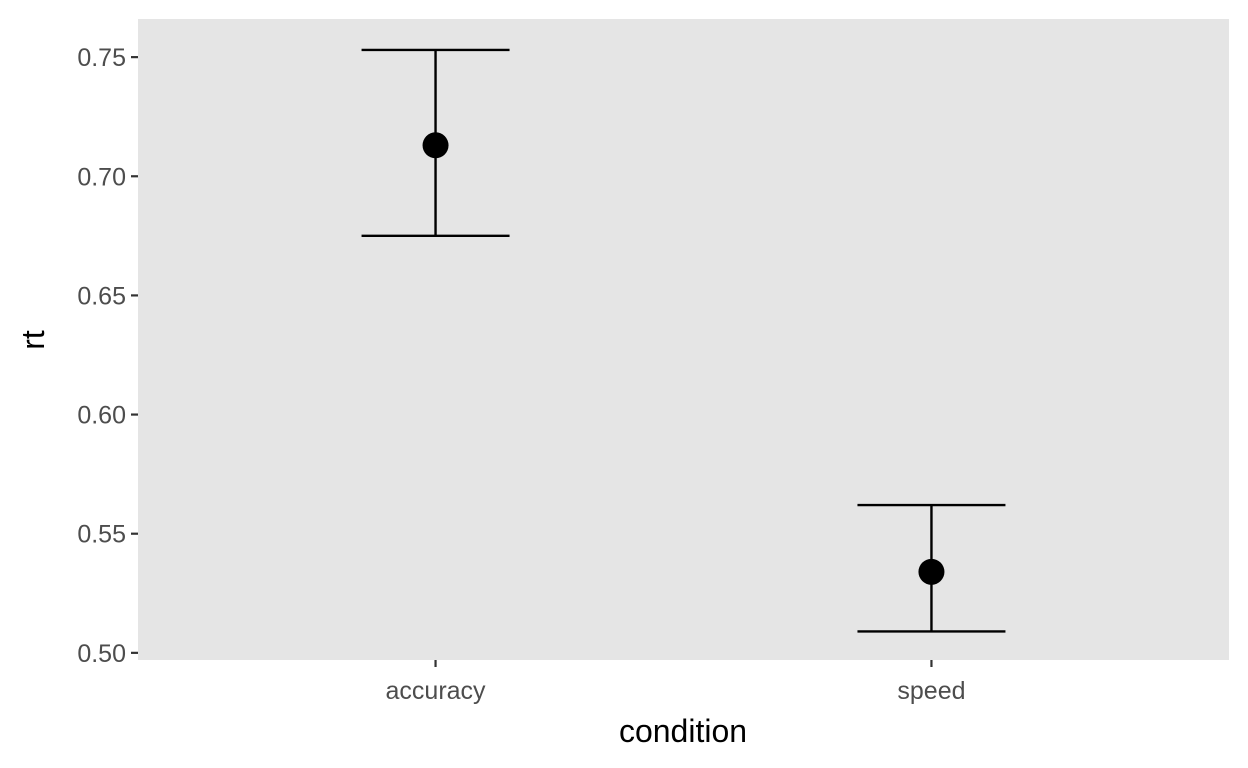 This screenshot has width=1248, height=768. Describe the element at coordinates (107, 356) in the screenshot. I see `y-axis: 0.50 0.55 0.60 0.65 0.70 0.75` at that location.